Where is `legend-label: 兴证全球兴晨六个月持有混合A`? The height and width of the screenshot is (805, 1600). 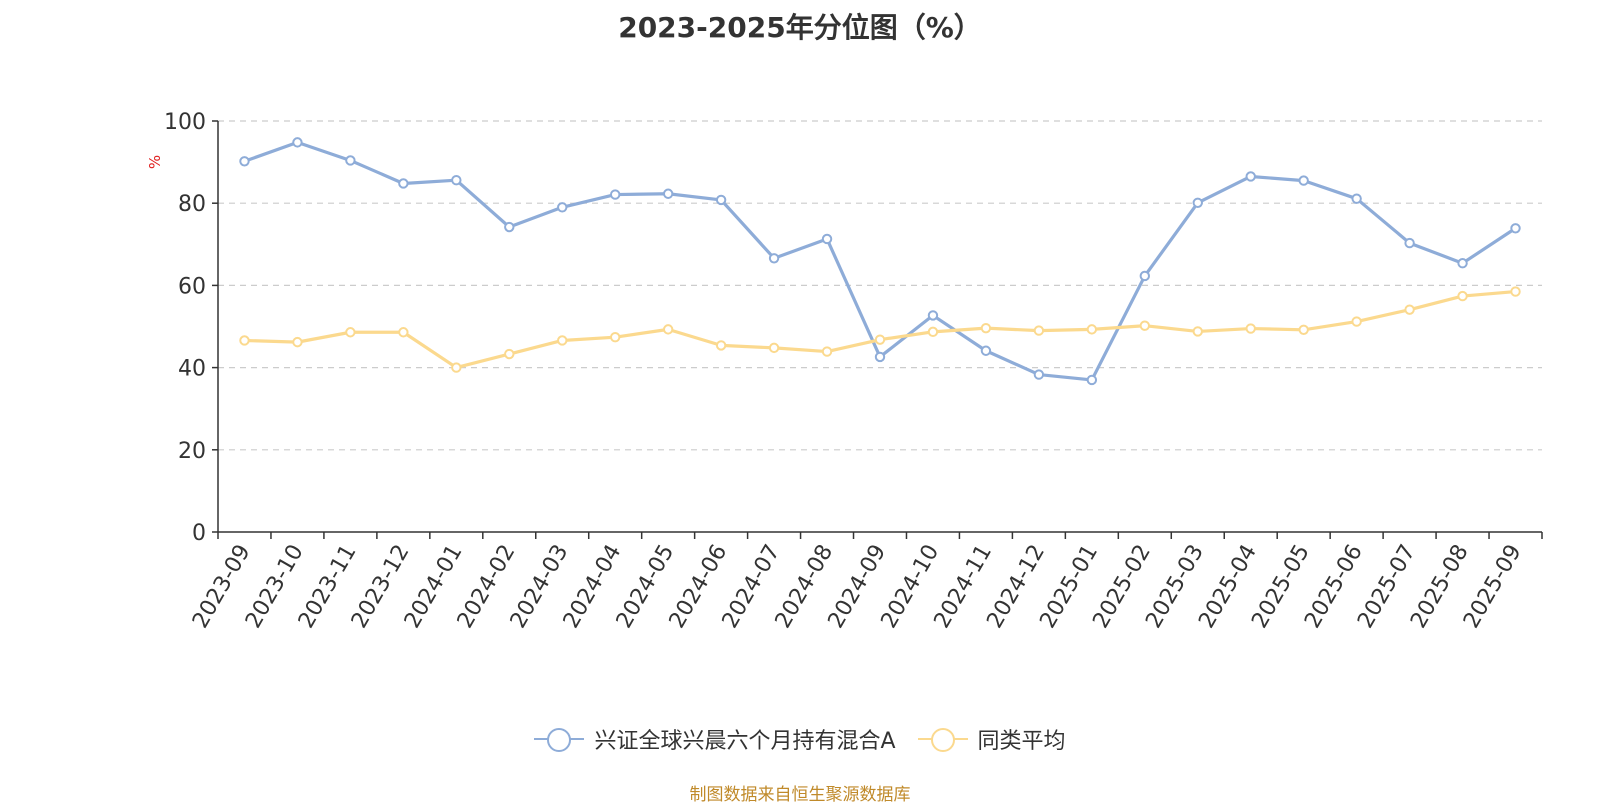 legend-label: 兴证全球兴晨六个月持有混合A is located at coordinates (745, 741).